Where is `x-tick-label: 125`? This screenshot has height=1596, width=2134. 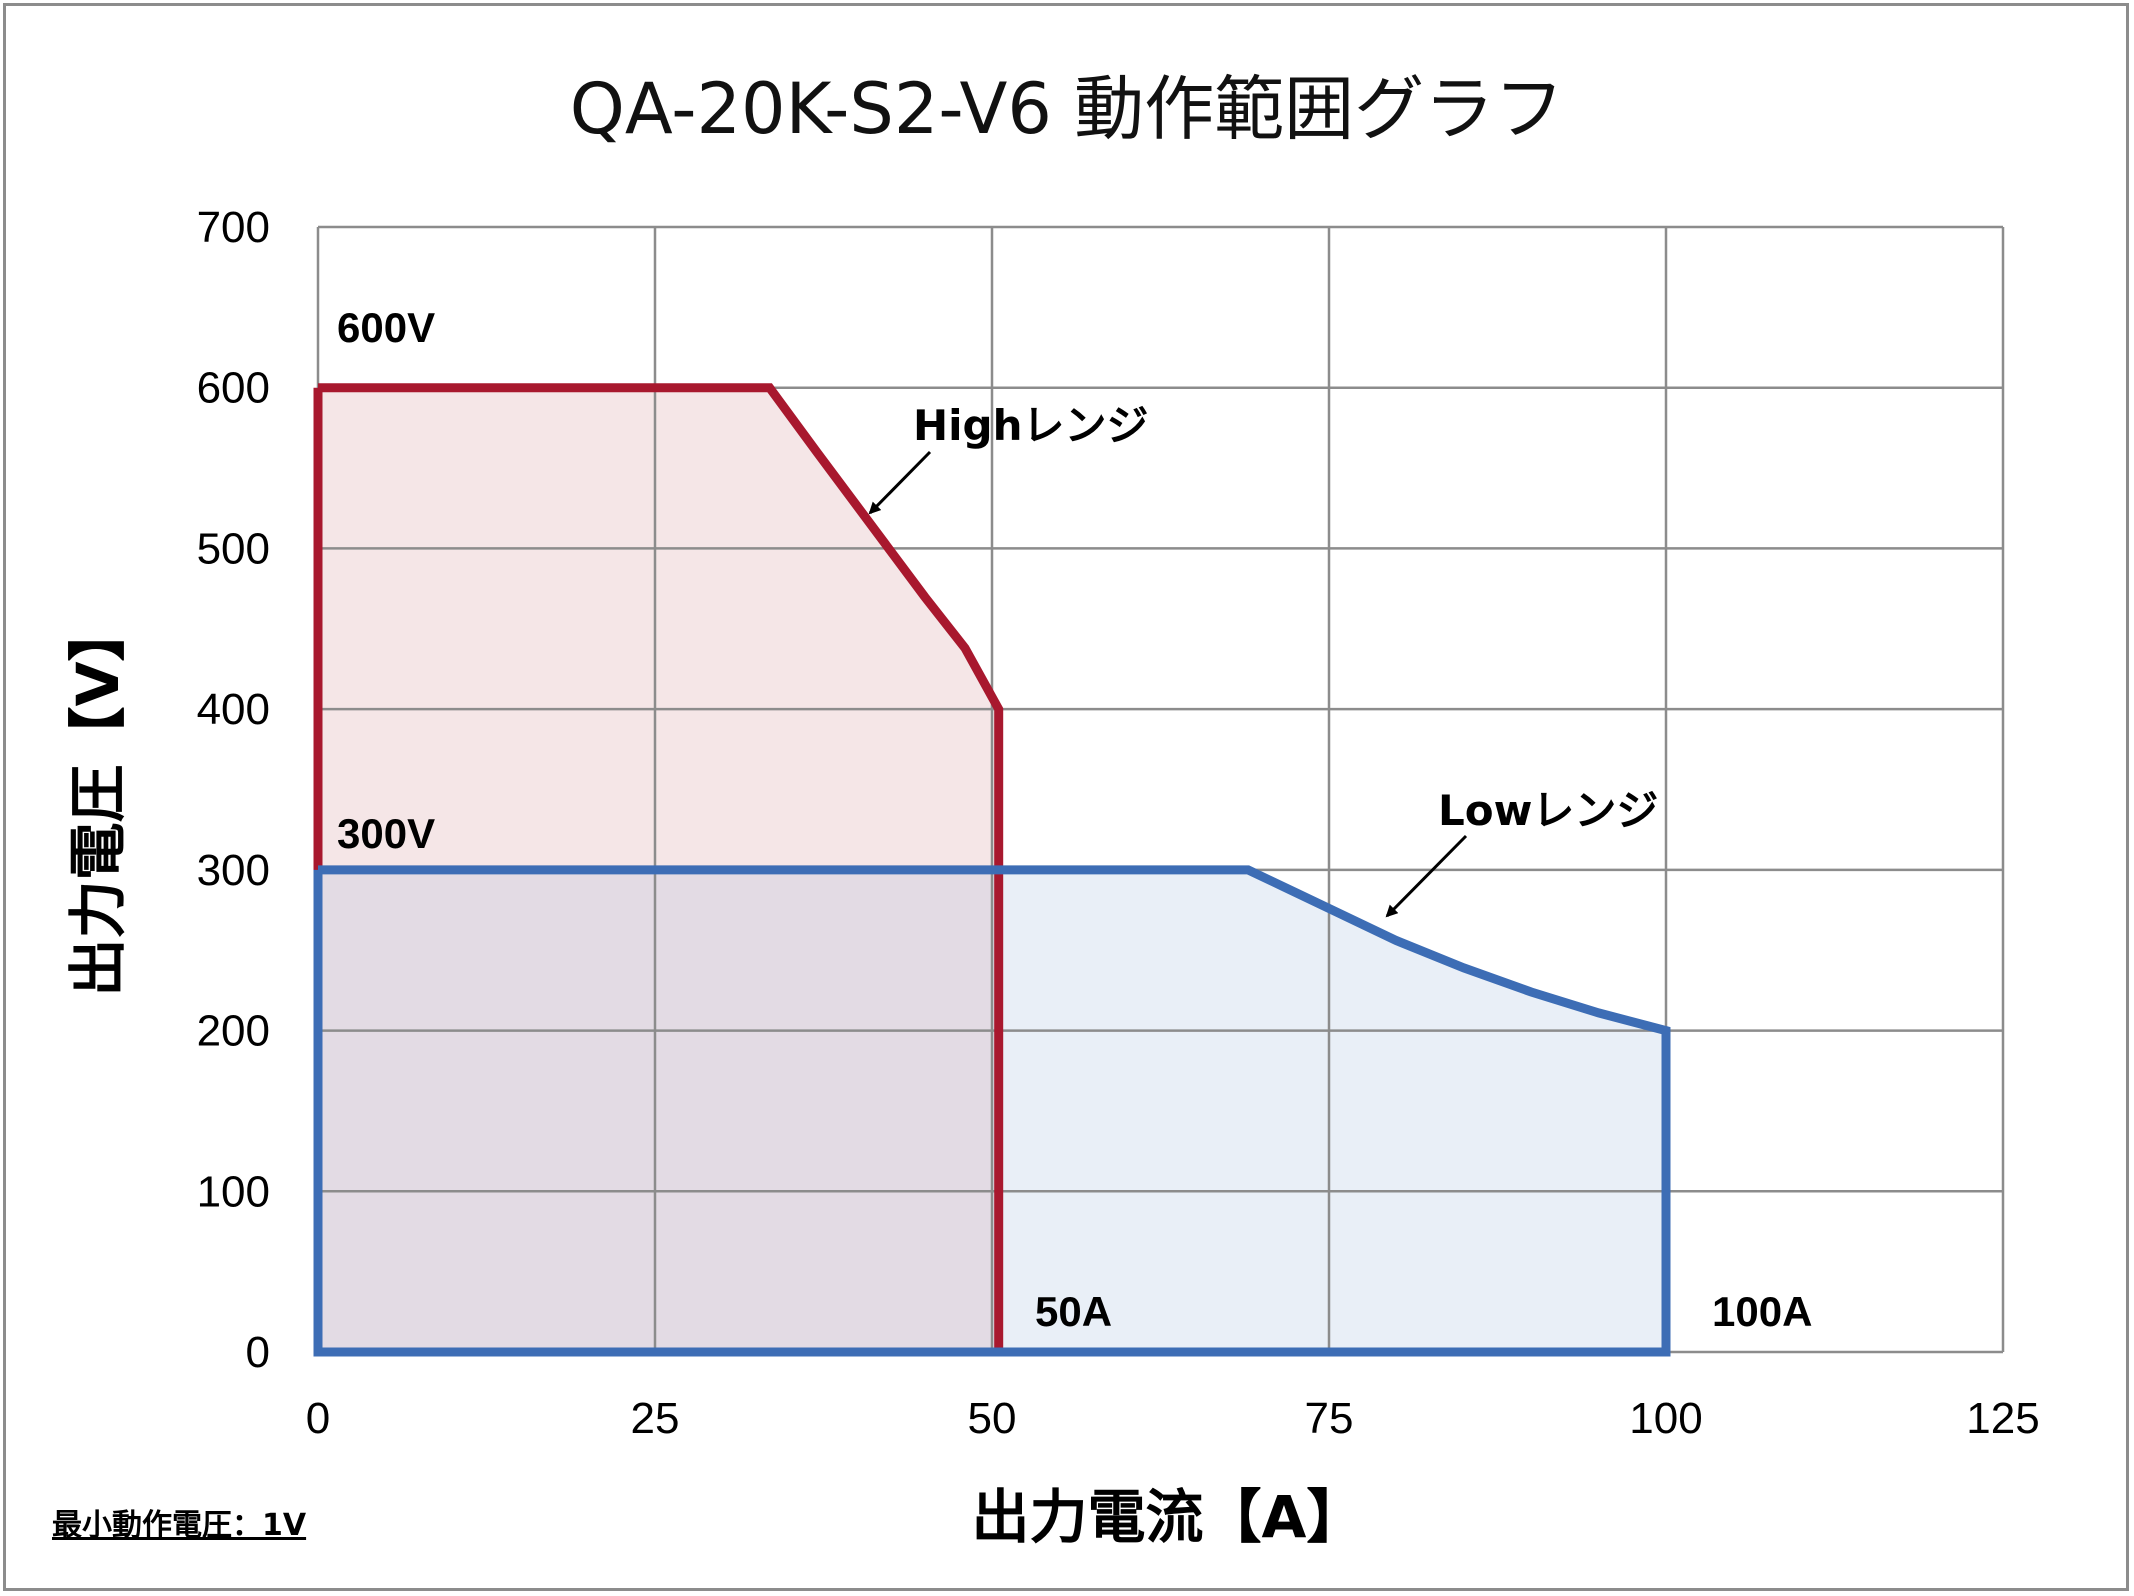 x-tick-label: 125 is located at coordinates (2002, 1418).